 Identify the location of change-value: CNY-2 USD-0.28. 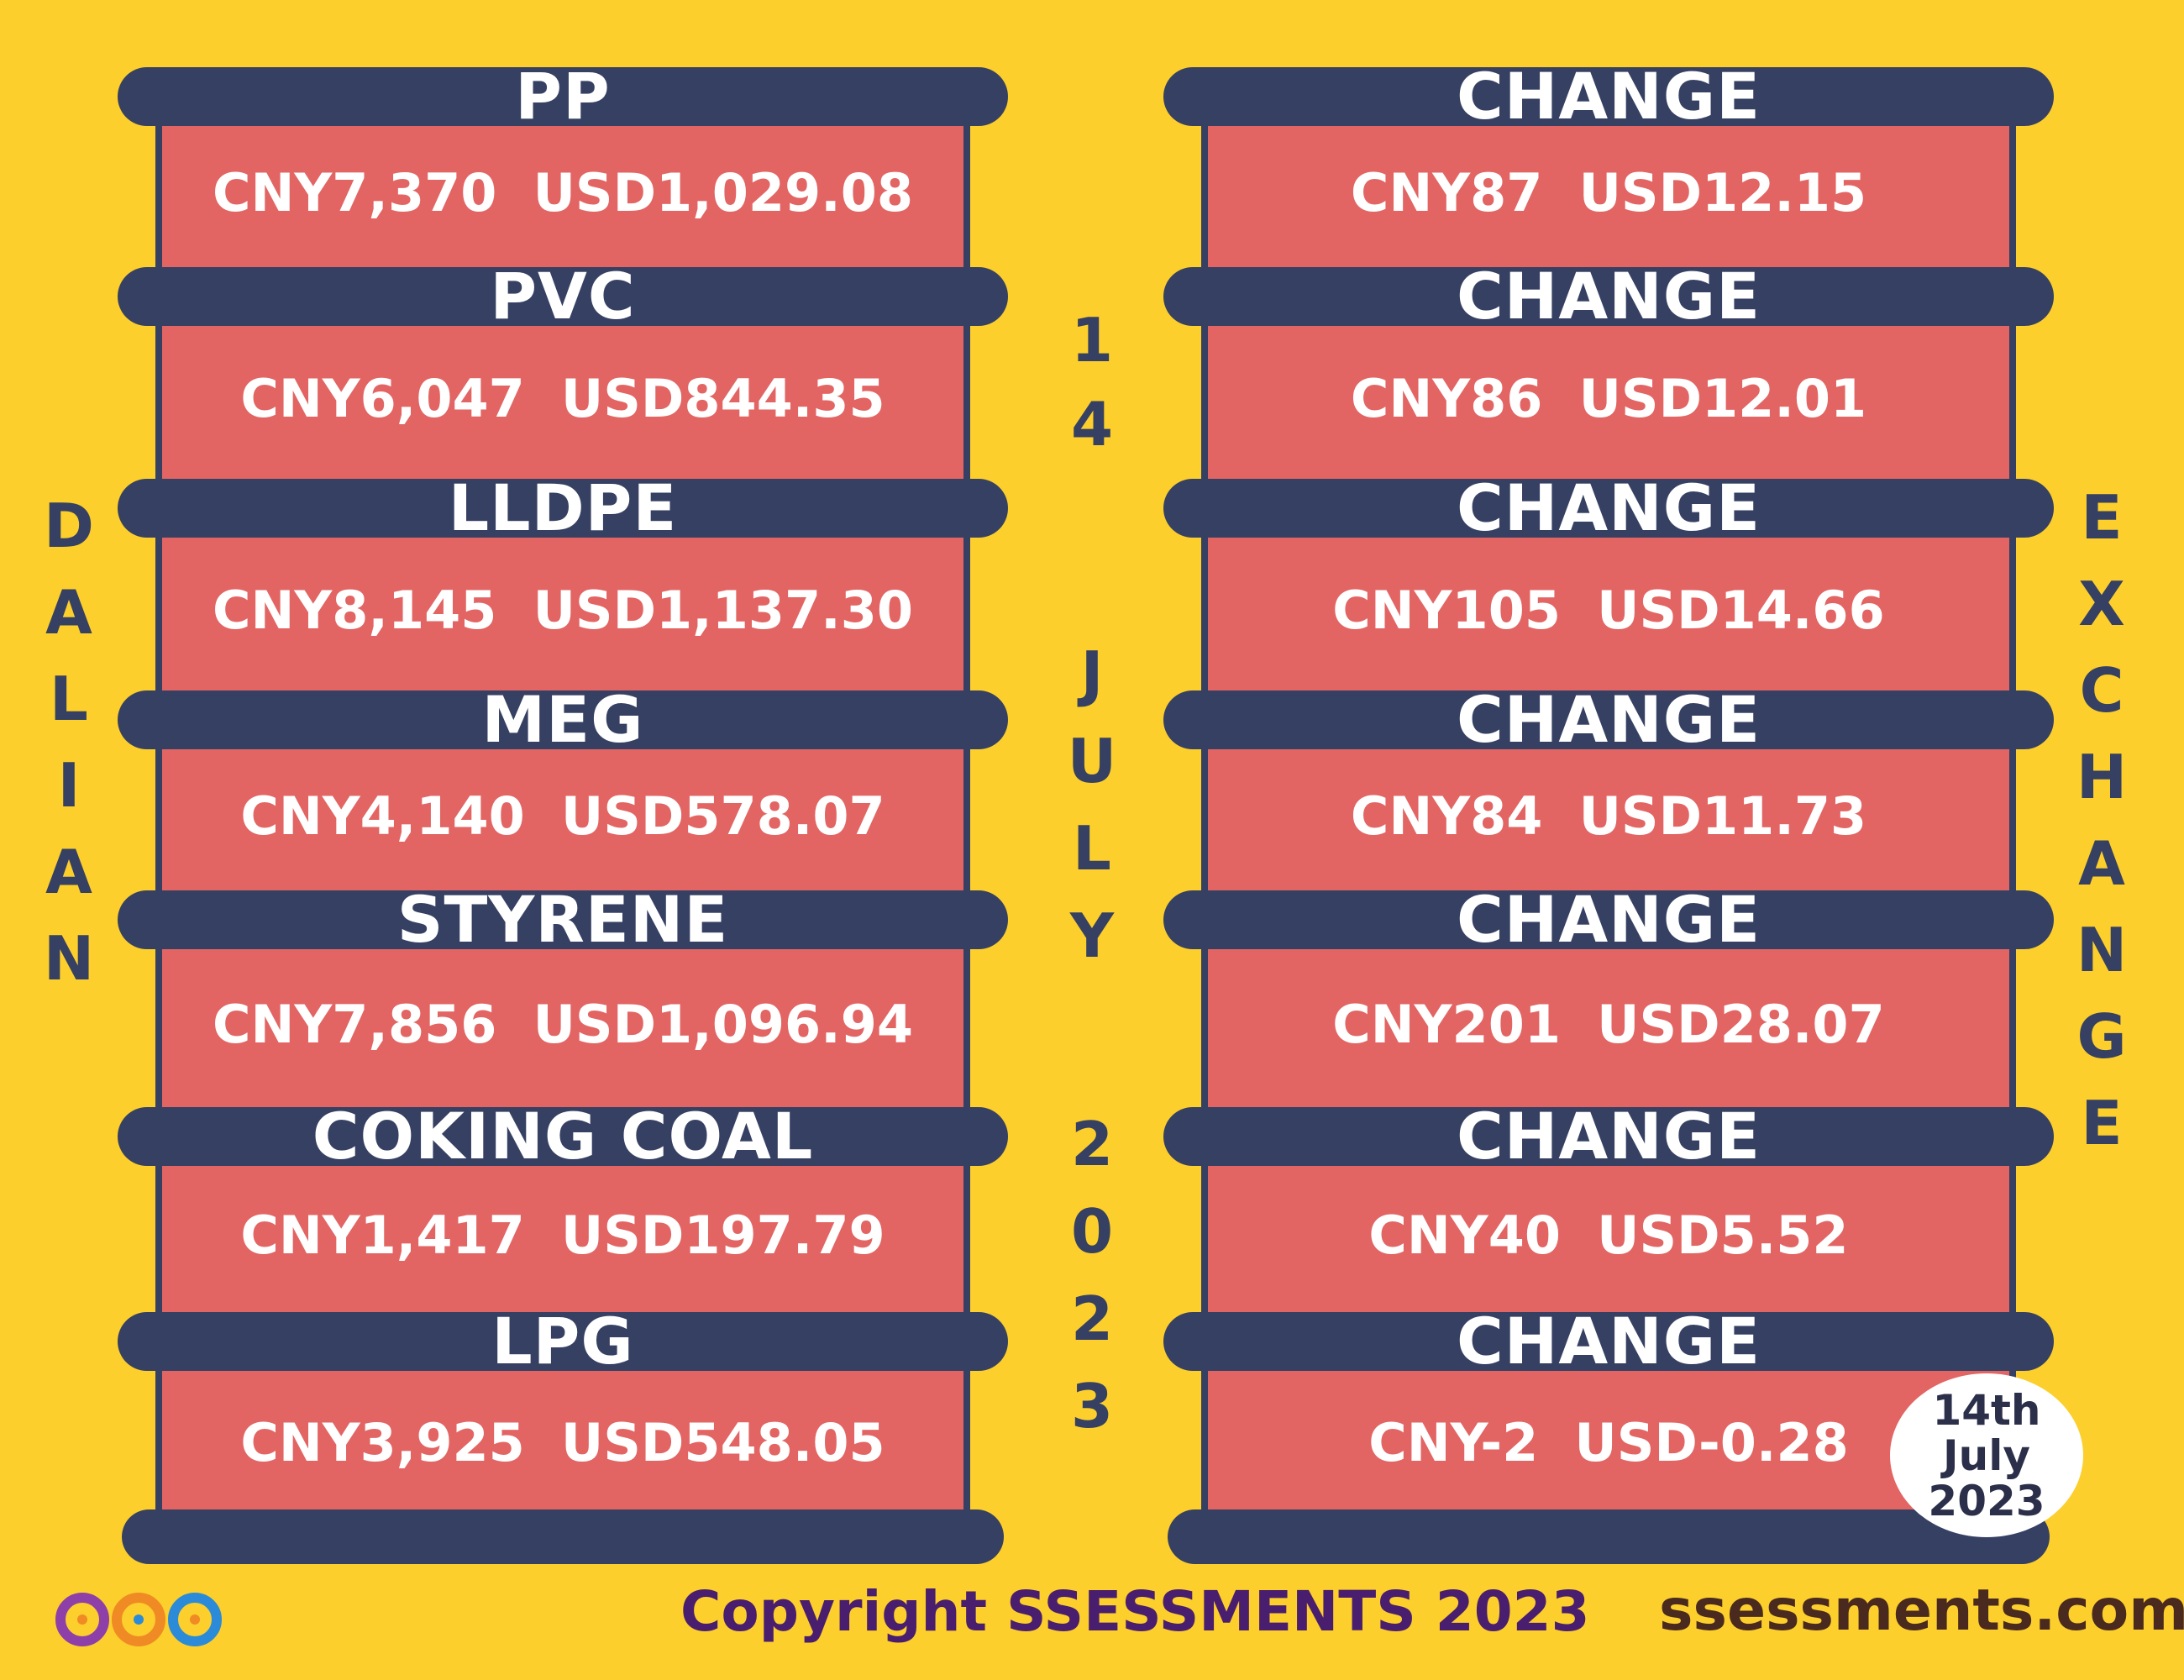
(1608, 1442).